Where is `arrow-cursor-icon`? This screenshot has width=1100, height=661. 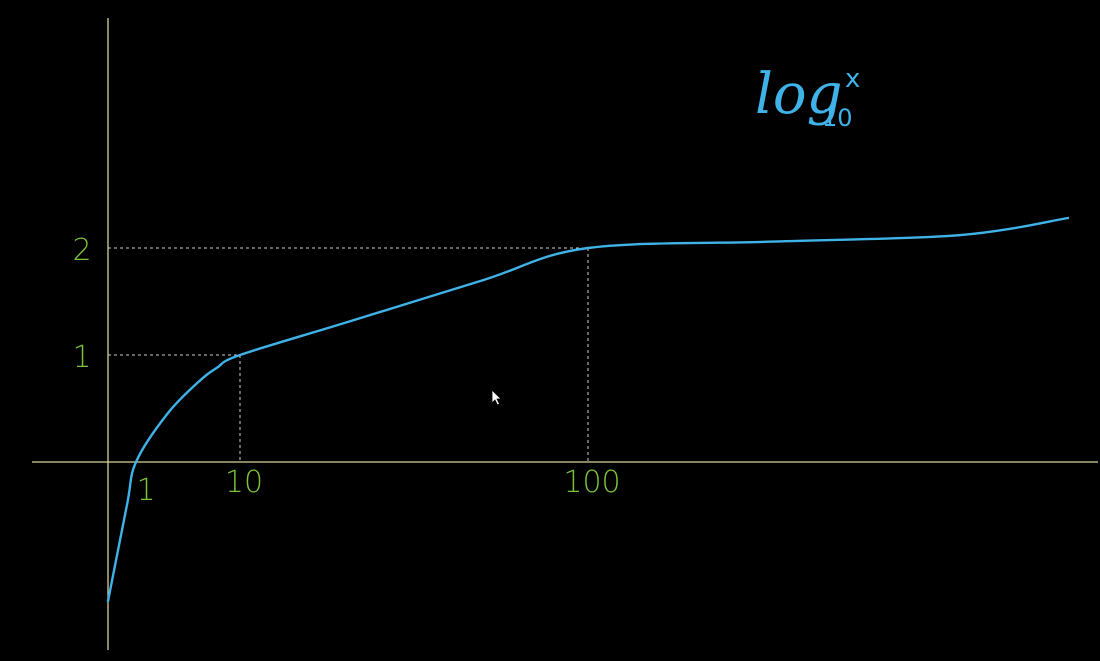
arrow-cursor-icon is located at coordinates (496, 397).